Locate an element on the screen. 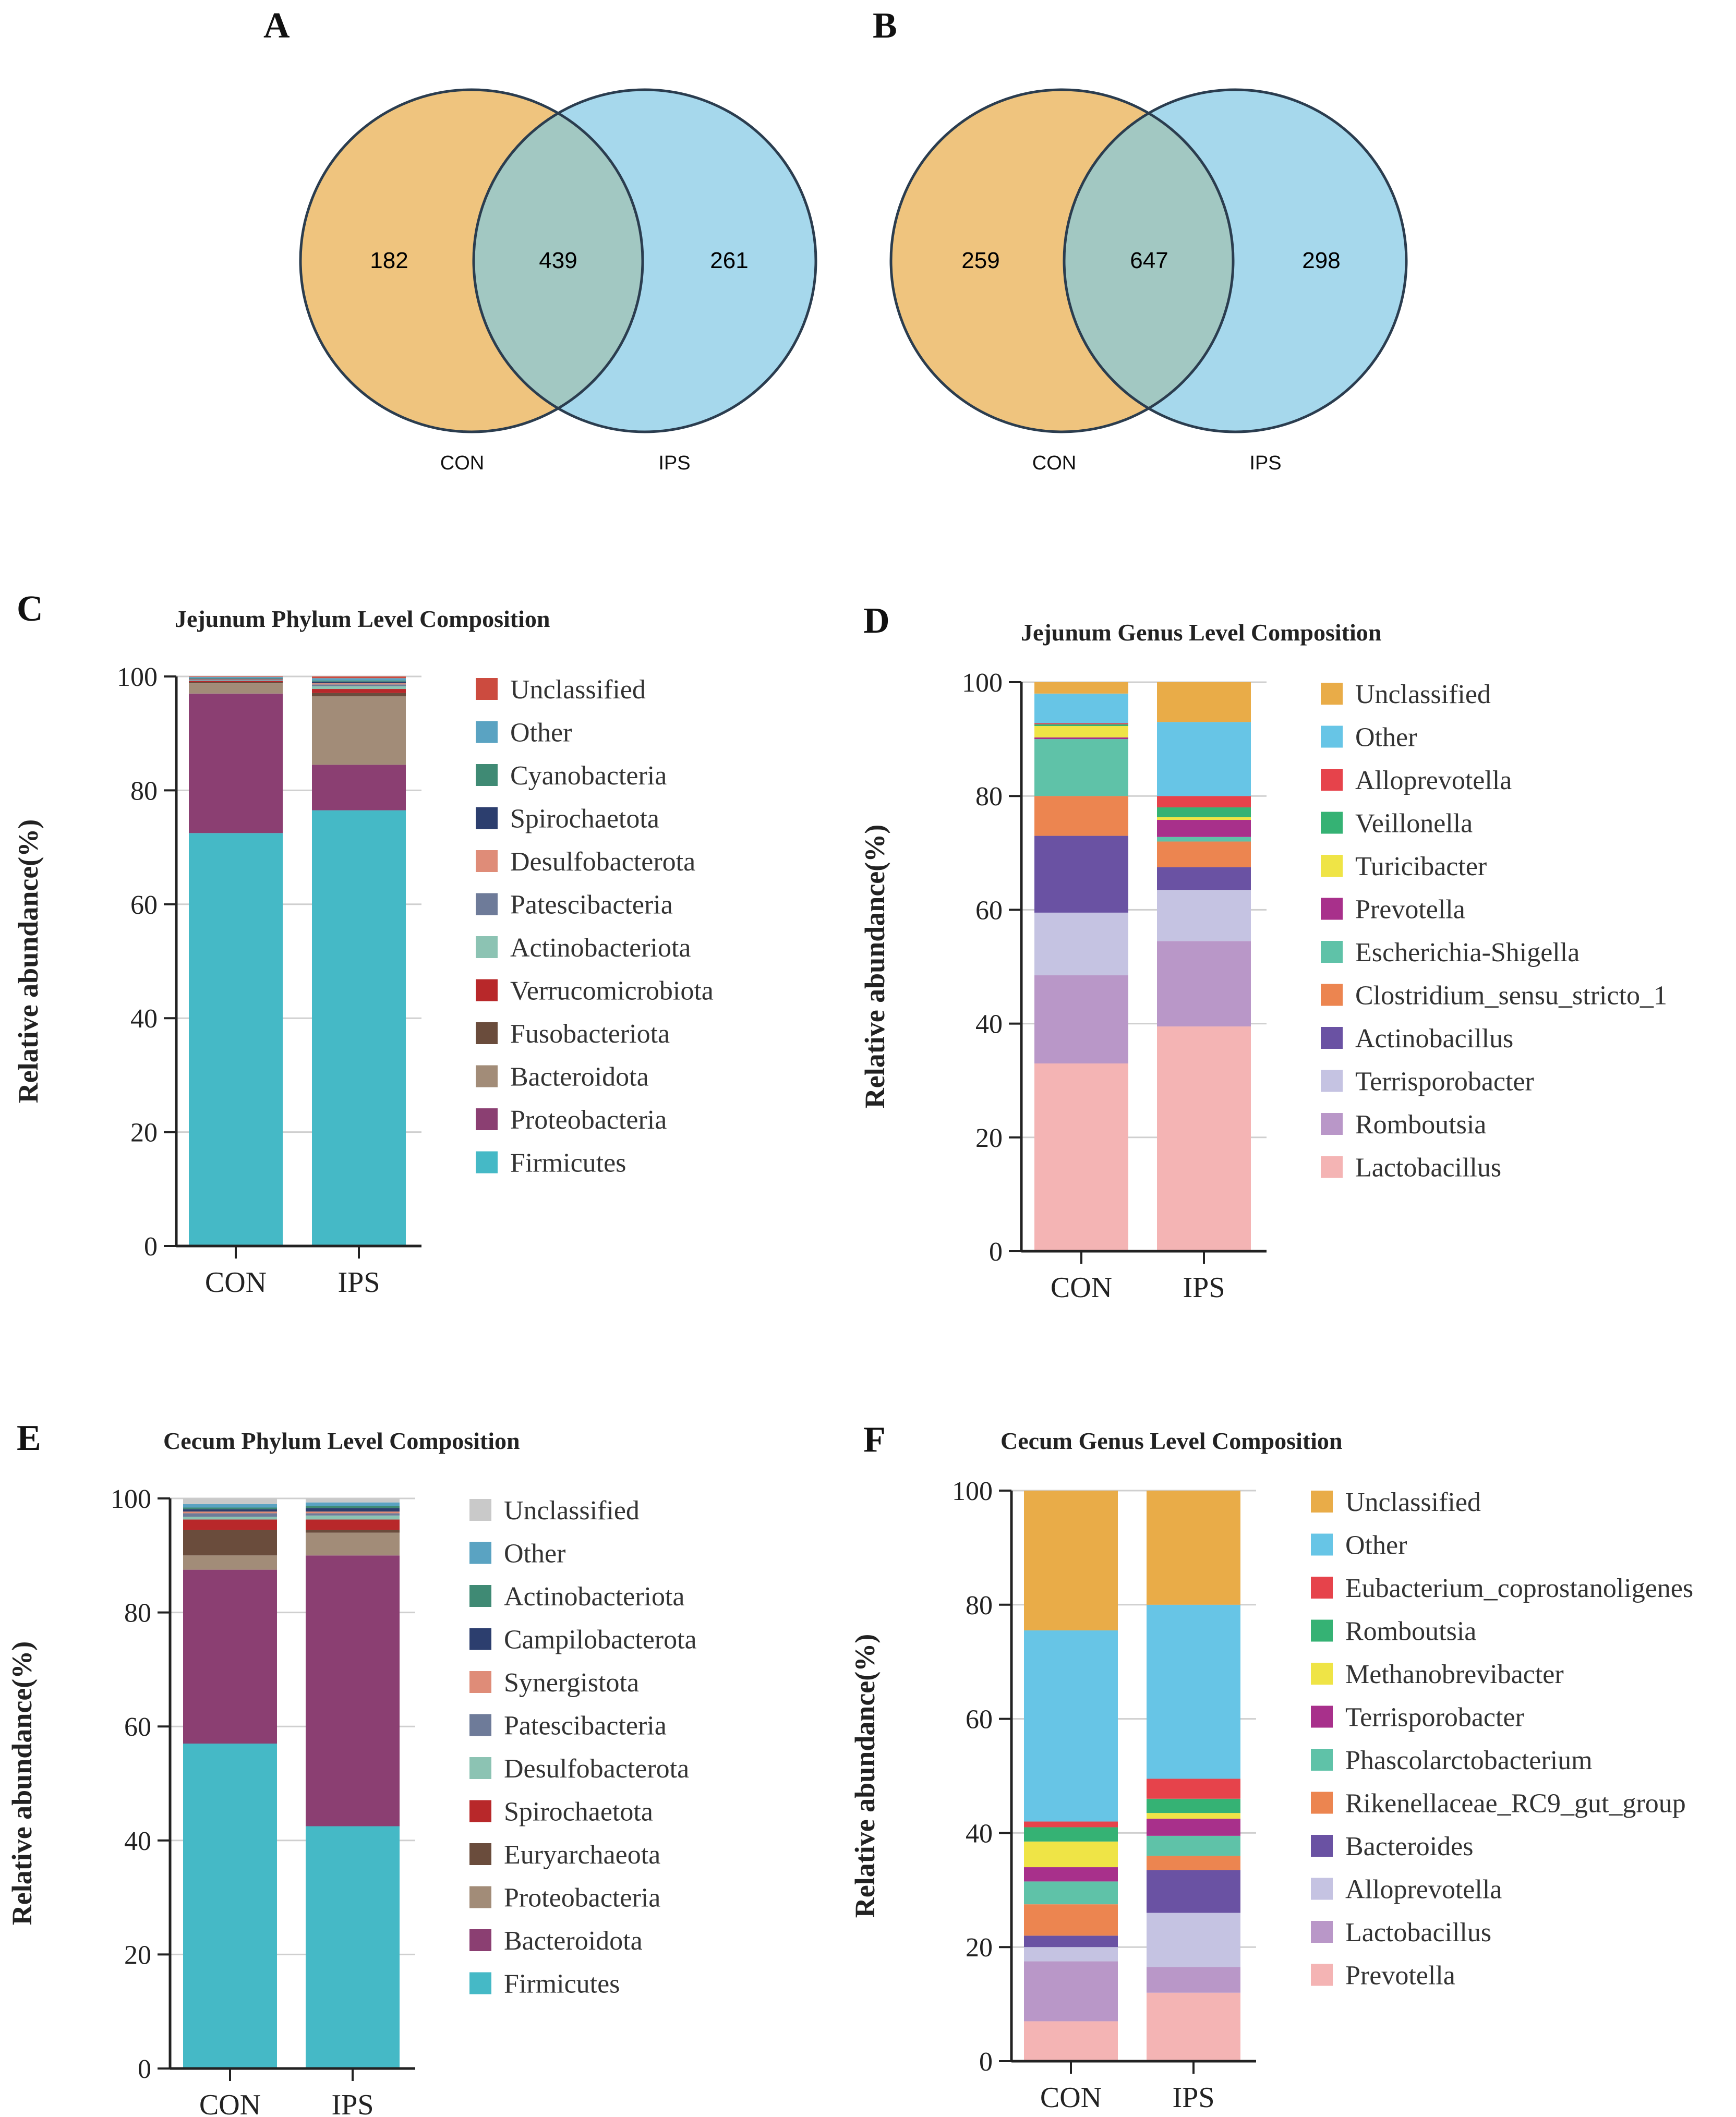  chart-f-title: Cecum Genus Level Composition is located at coordinates (1171, 1441).